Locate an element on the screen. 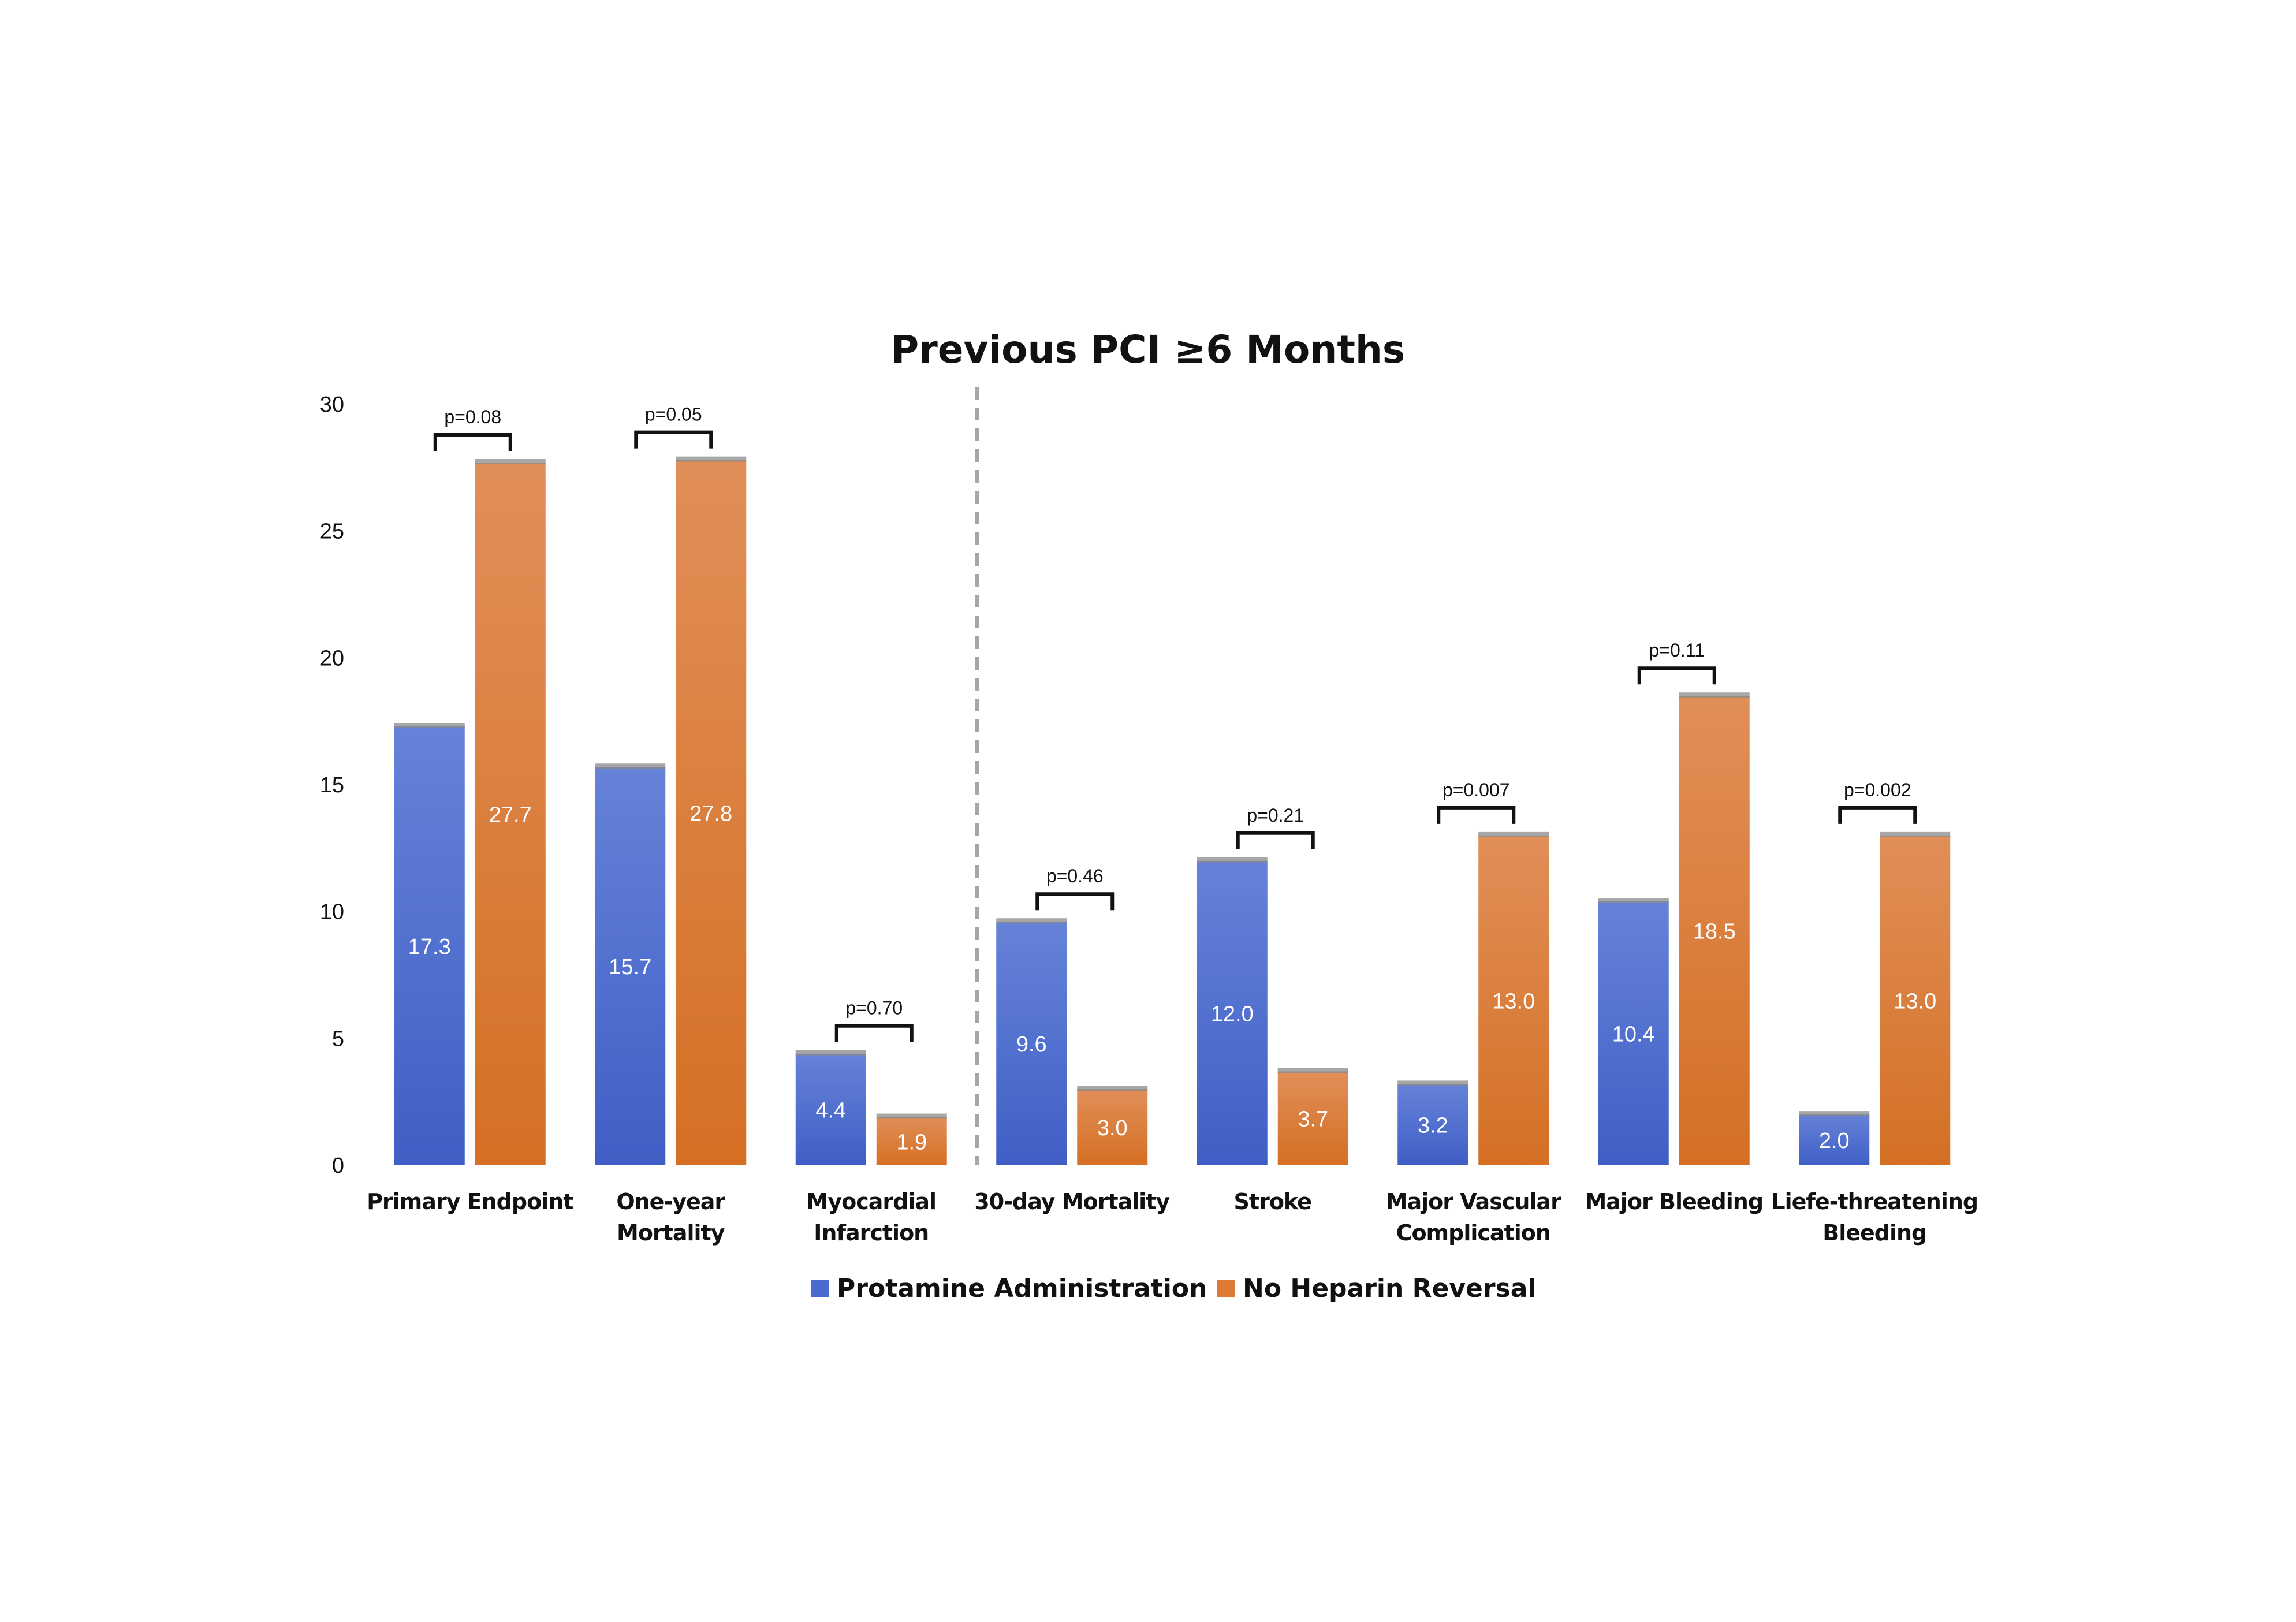 This screenshot has height=1622, width=2296. bar-value-label: 17.3 is located at coordinates (429, 947).